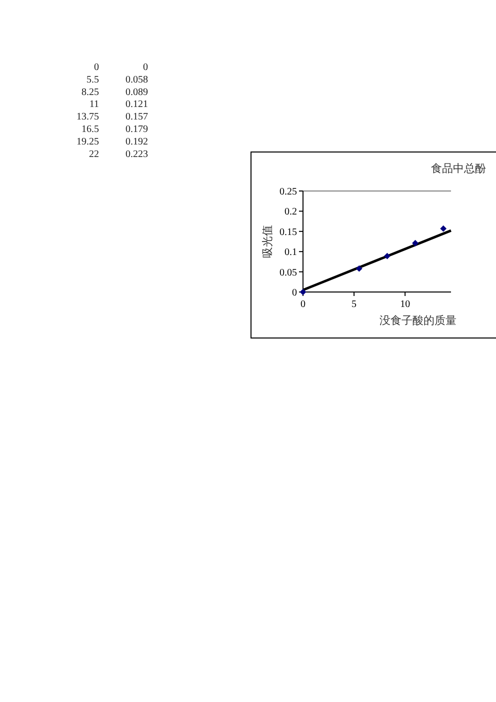 Image resolution: width=496 pixels, height=702 pixels. Describe the element at coordinates (354, 304) in the screenshot. I see `x-tick-label: 5` at that location.